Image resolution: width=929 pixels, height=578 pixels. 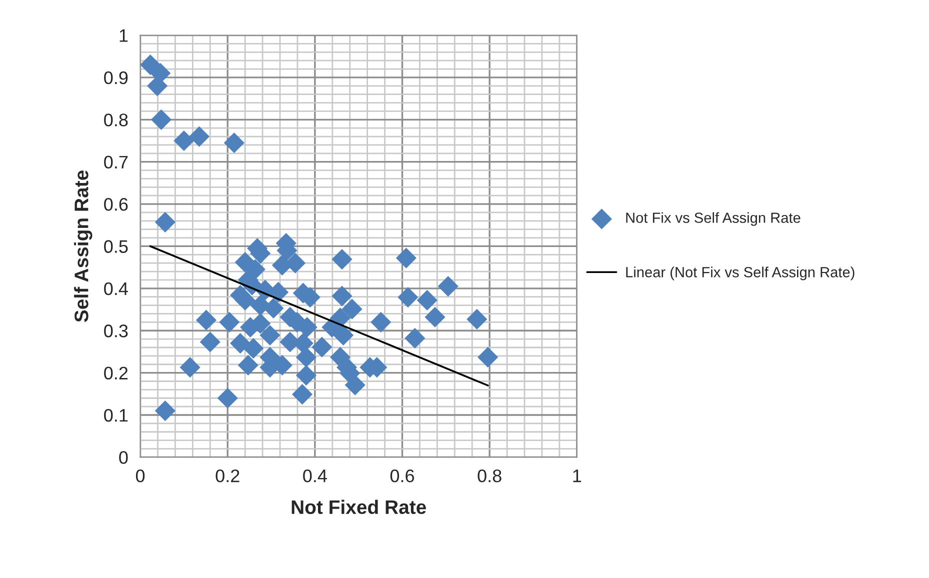 What do you see at coordinates (116, 204) in the screenshot?
I see `y-tick-label: 0.6` at bounding box center [116, 204].